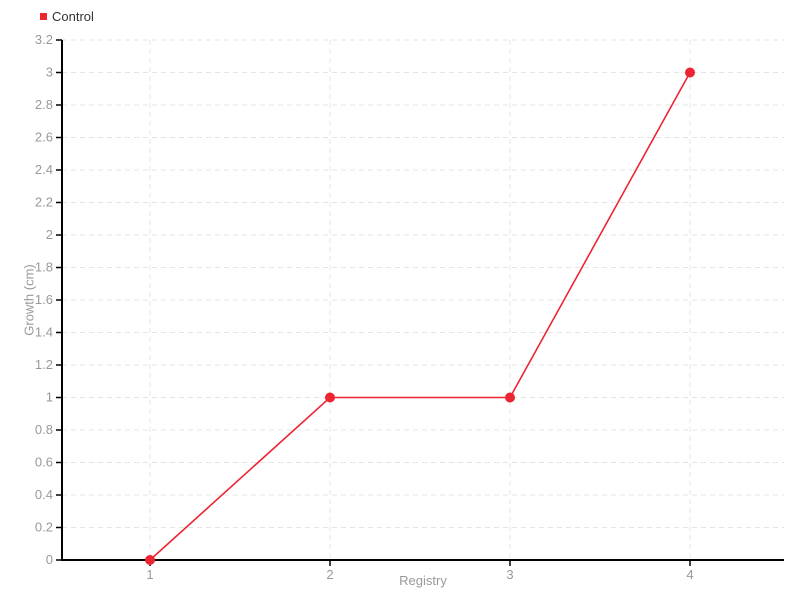 This screenshot has height=600, width=800. Describe the element at coordinates (689, 574) in the screenshot. I see `x-tick-label: 4` at that location.